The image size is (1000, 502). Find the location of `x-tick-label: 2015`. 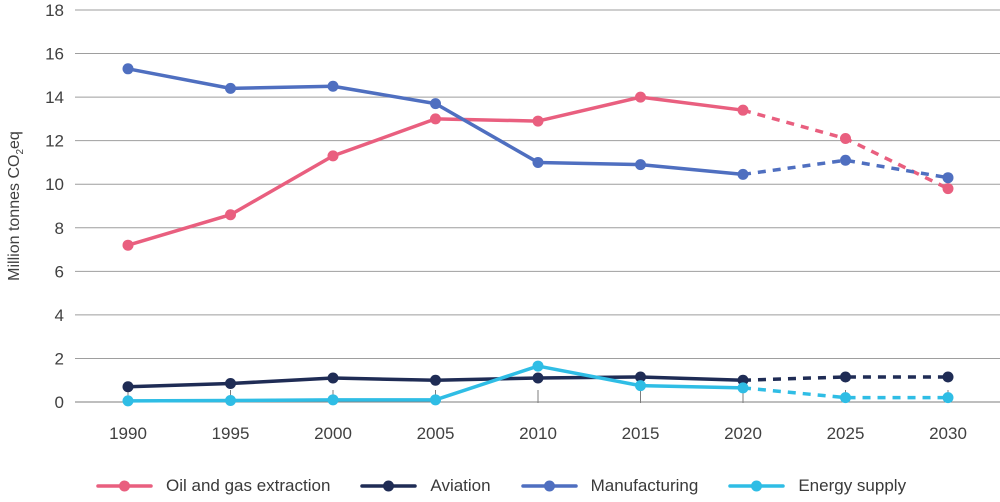

x-tick-label: 2015 is located at coordinates (641, 433).